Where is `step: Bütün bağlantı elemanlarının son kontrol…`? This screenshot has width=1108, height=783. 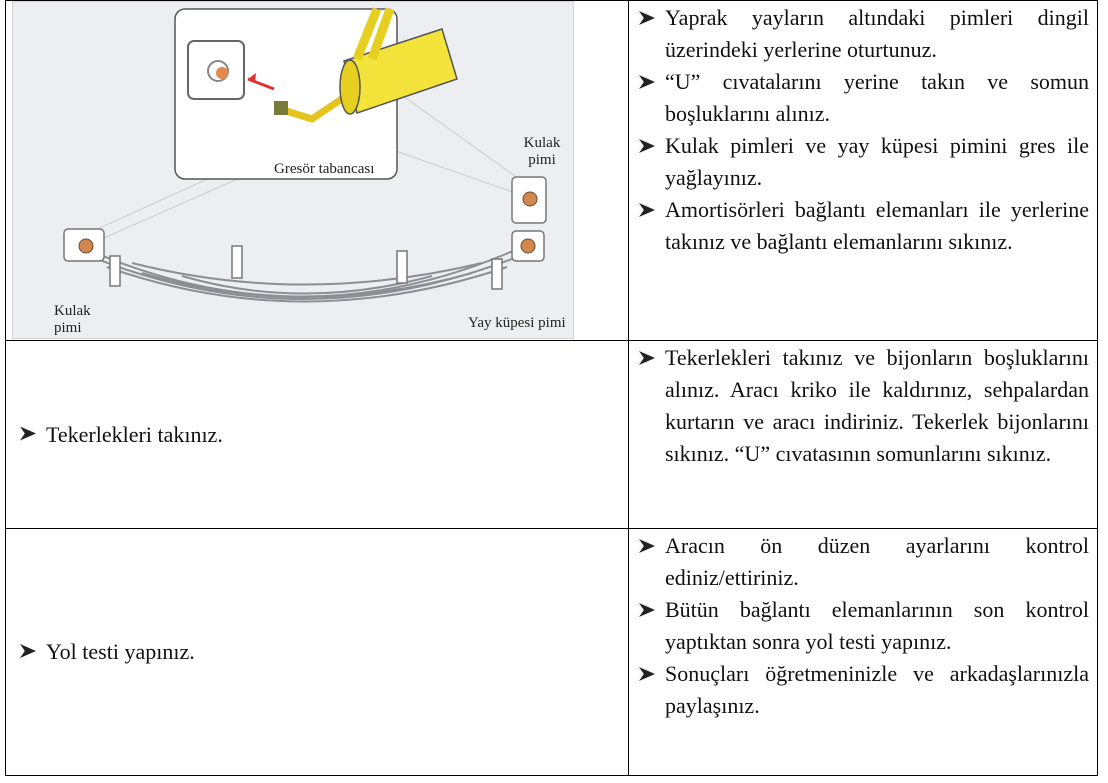
step: Bütün bağlantı elemanlarının son kontrol… is located at coordinates (862, 626).